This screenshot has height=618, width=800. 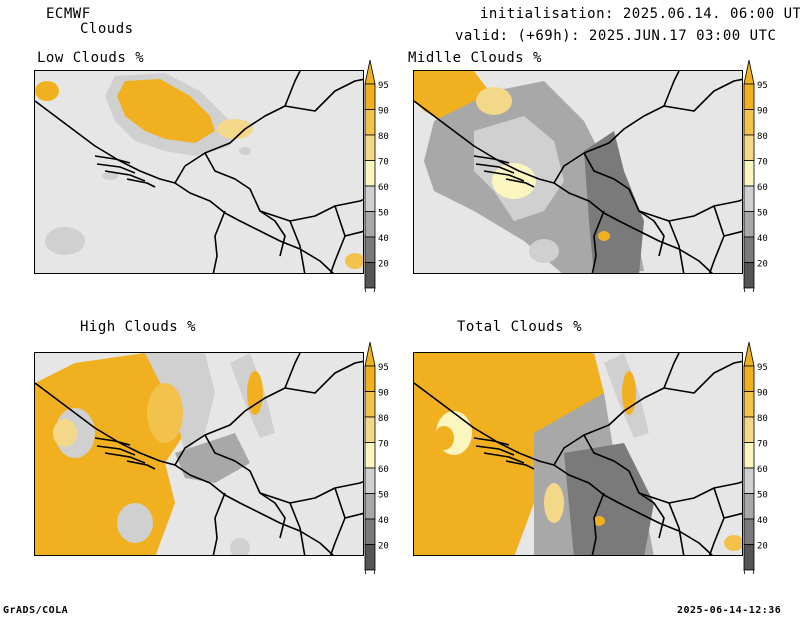 What do you see at coordinates (381, 176) in the screenshot?
I see `colorbar-low: 95 90 80 70 60 50 40 20` at bounding box center [381, 176].